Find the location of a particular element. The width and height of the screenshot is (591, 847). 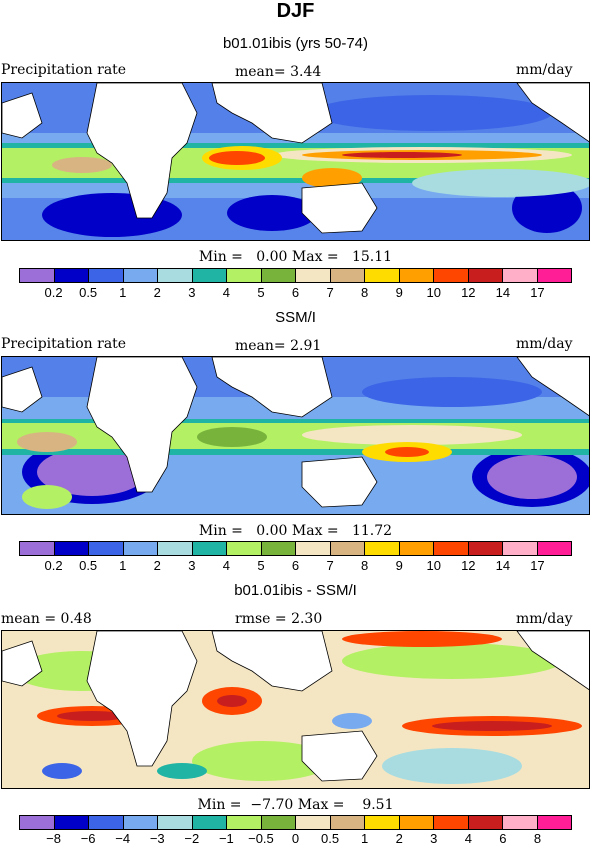

colorbar-tick-label: 0.2 is located at coordinates (53, 292).